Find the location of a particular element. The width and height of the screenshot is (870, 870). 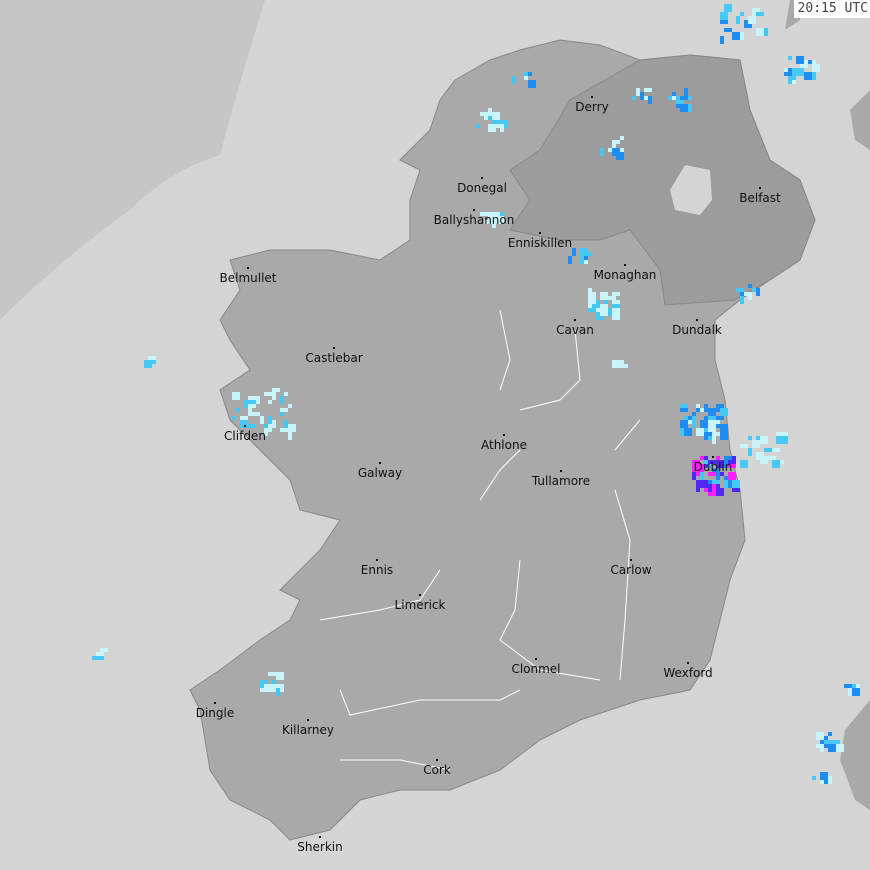

city-label: Enniskillen is located at coordinates (540, 243).